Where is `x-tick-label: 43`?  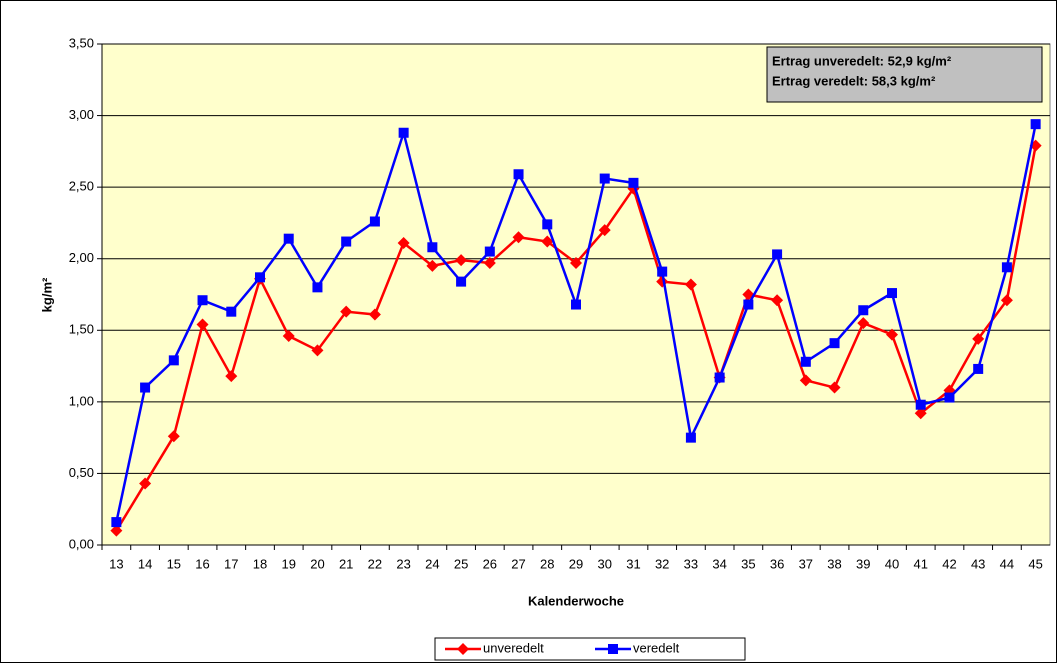
x-tick-label: 43 is located at coordinates (978, 563).